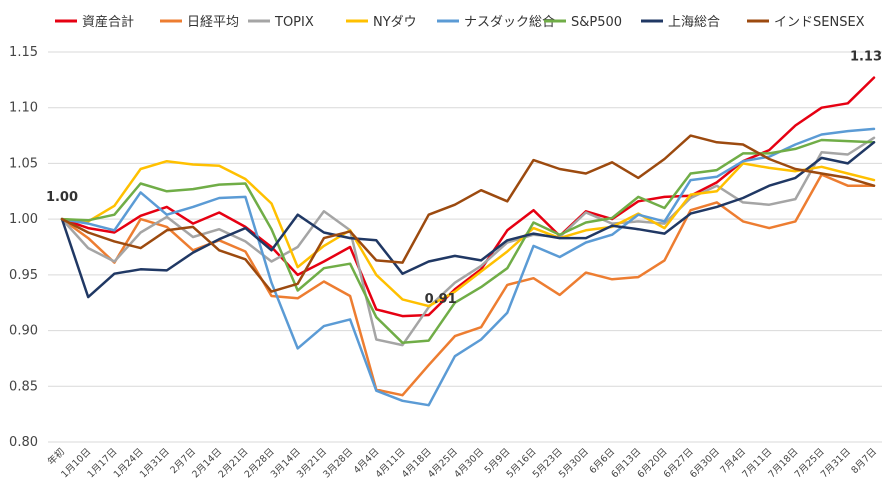 The width and height of the screenshot is (894, 493). Describe the element at coordinates (23, 247) in the screenshot. I see `y-axis: 0.80 0.85 0.90 0.95 1.00 1.05 1.10 1.15` at that location.